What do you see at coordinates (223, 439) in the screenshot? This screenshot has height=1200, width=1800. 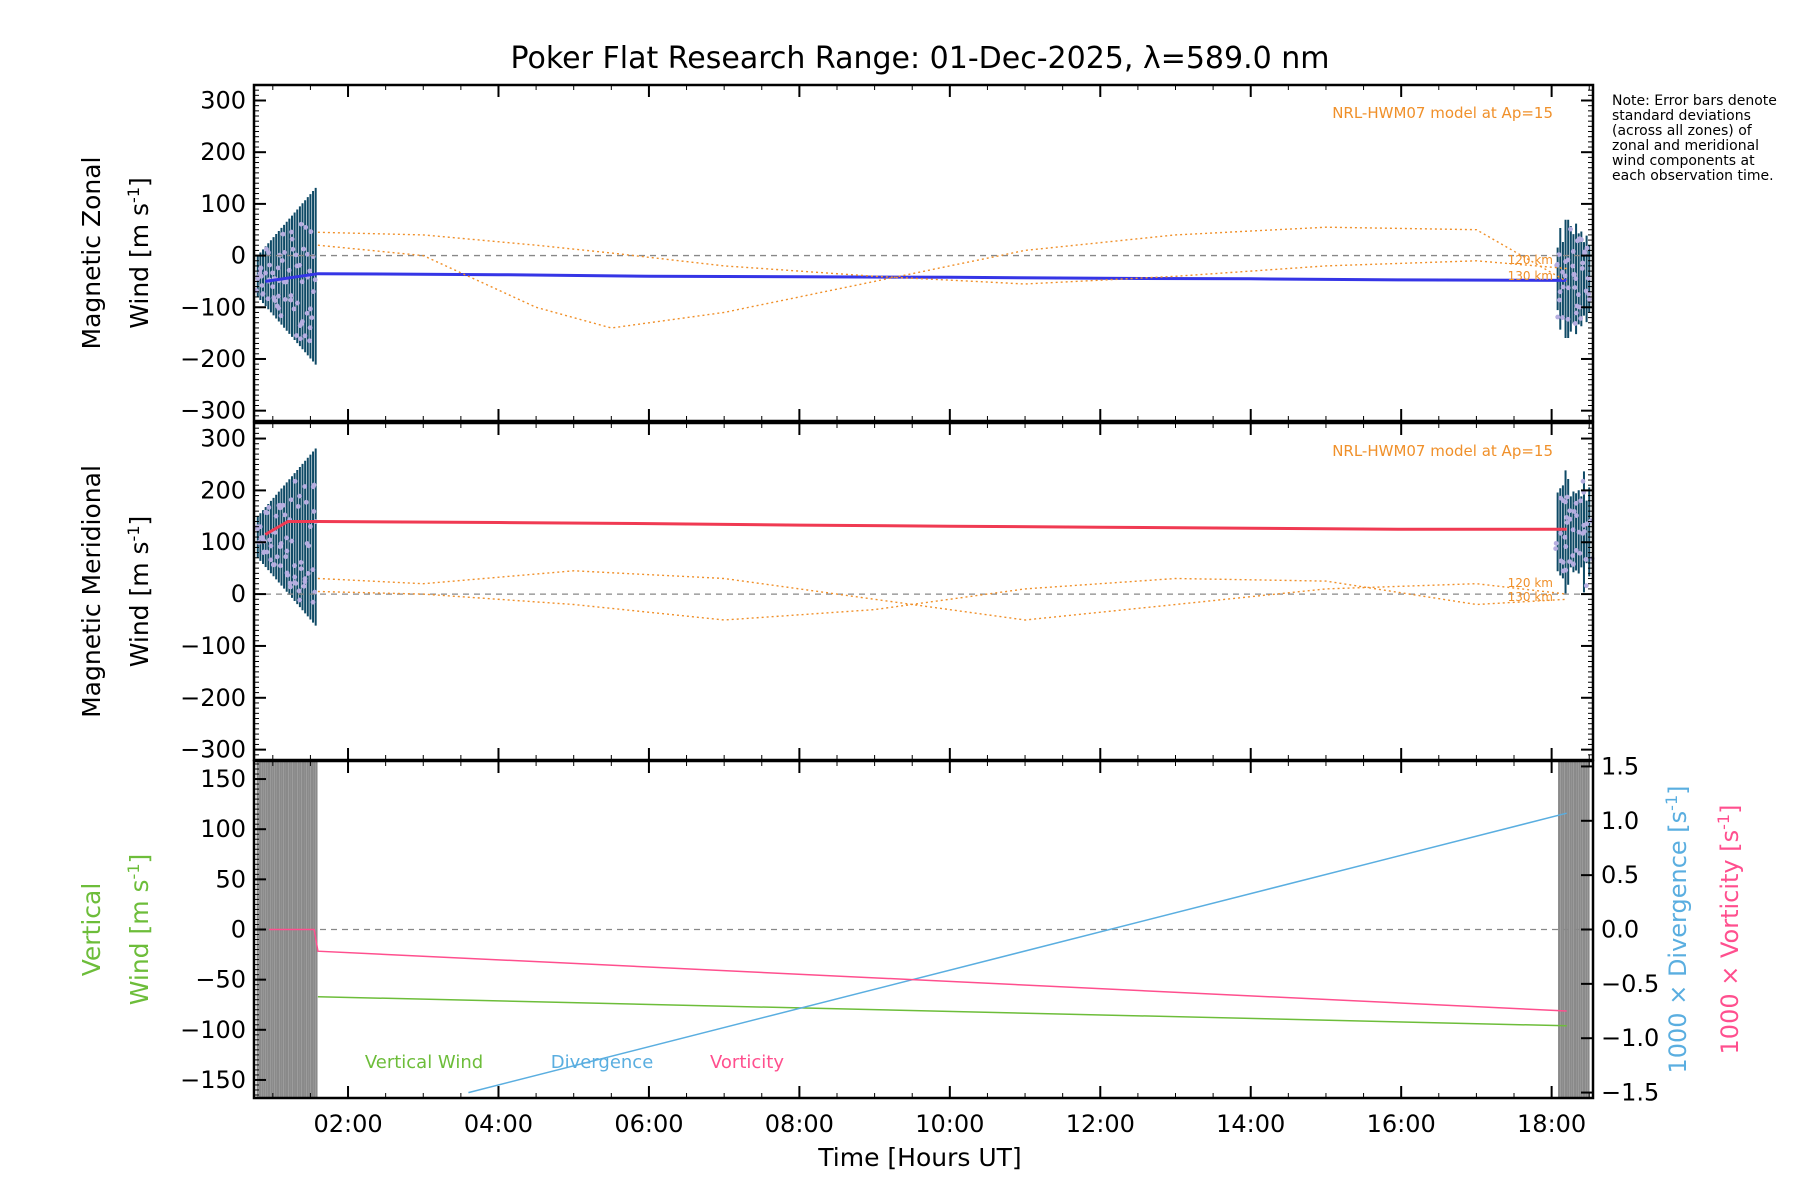 I see `y-tick-label: 300` at bounding box center [223, 439].